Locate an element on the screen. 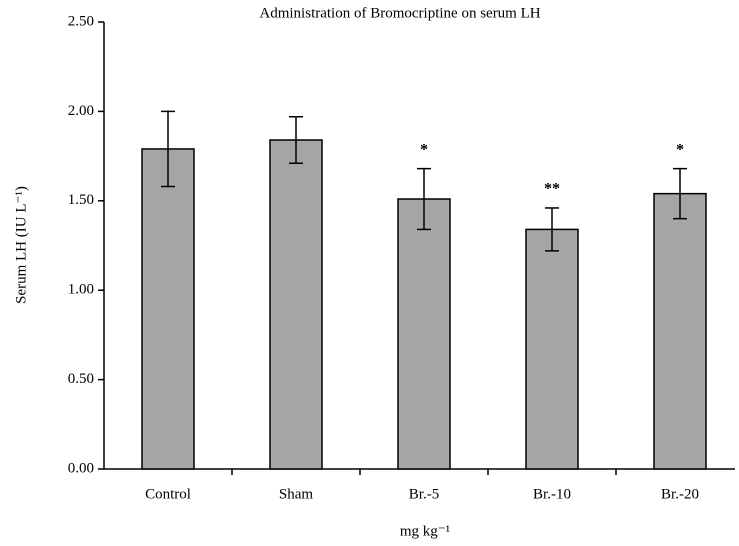 The height and width of the screenshot is (546, 739). x-tick-label: Br.-5 is located at coordinates (424, 494).